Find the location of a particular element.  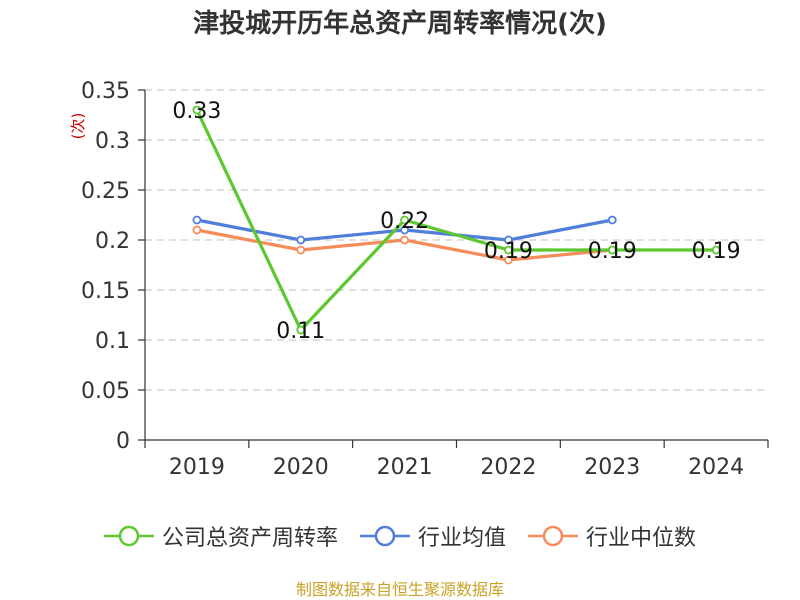

x-tick-label: 2023 is located at coordinates (612, 467).